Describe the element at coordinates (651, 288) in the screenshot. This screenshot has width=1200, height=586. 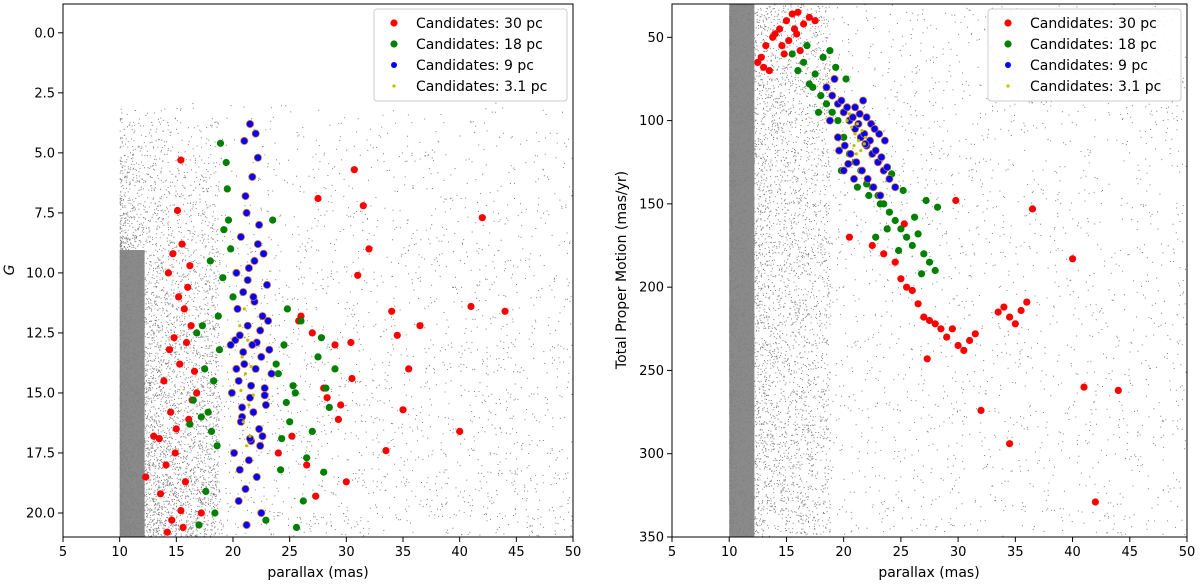
I see `right-y-tick-label: 200` at that location.